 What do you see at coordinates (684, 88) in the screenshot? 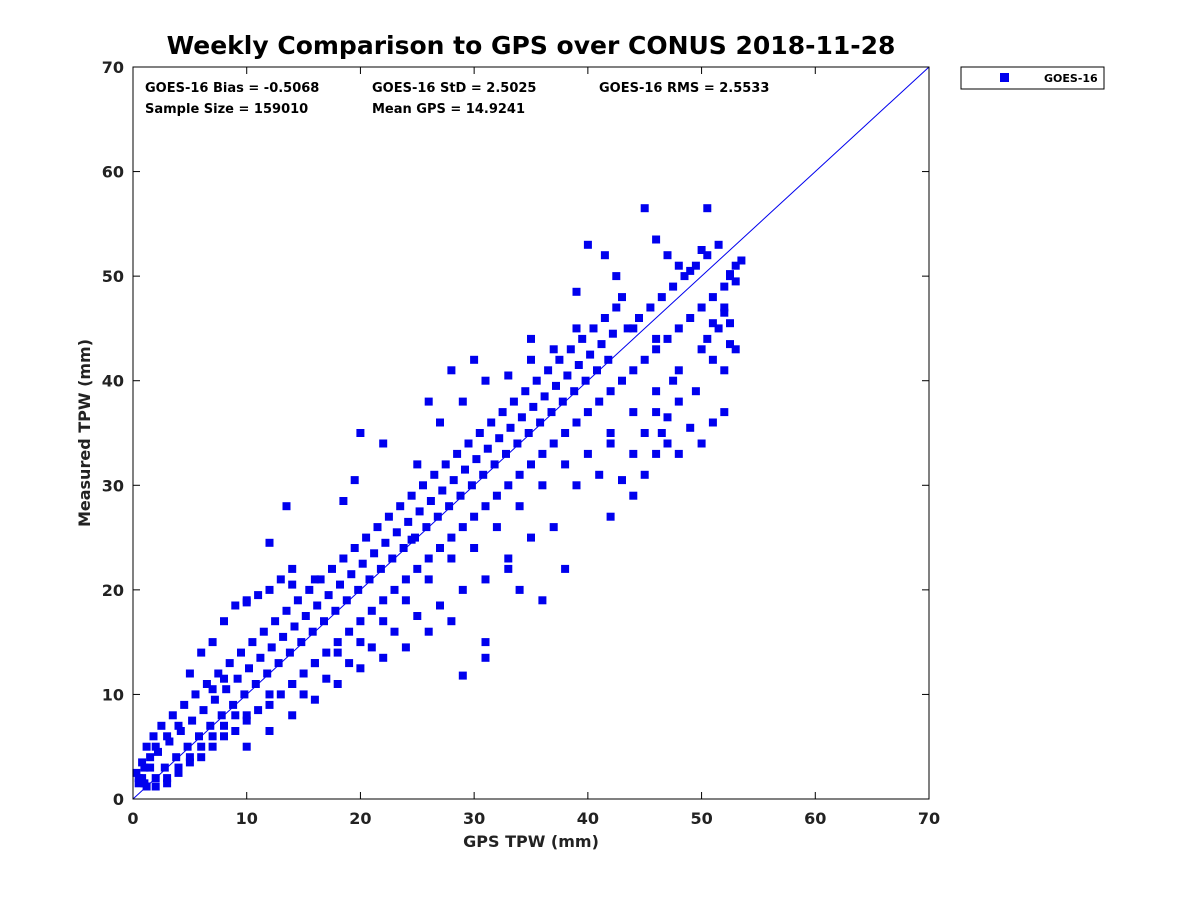
I see `stat-rms: GOES-16 RMS = 2.5533` at bounding box center [684, 88].